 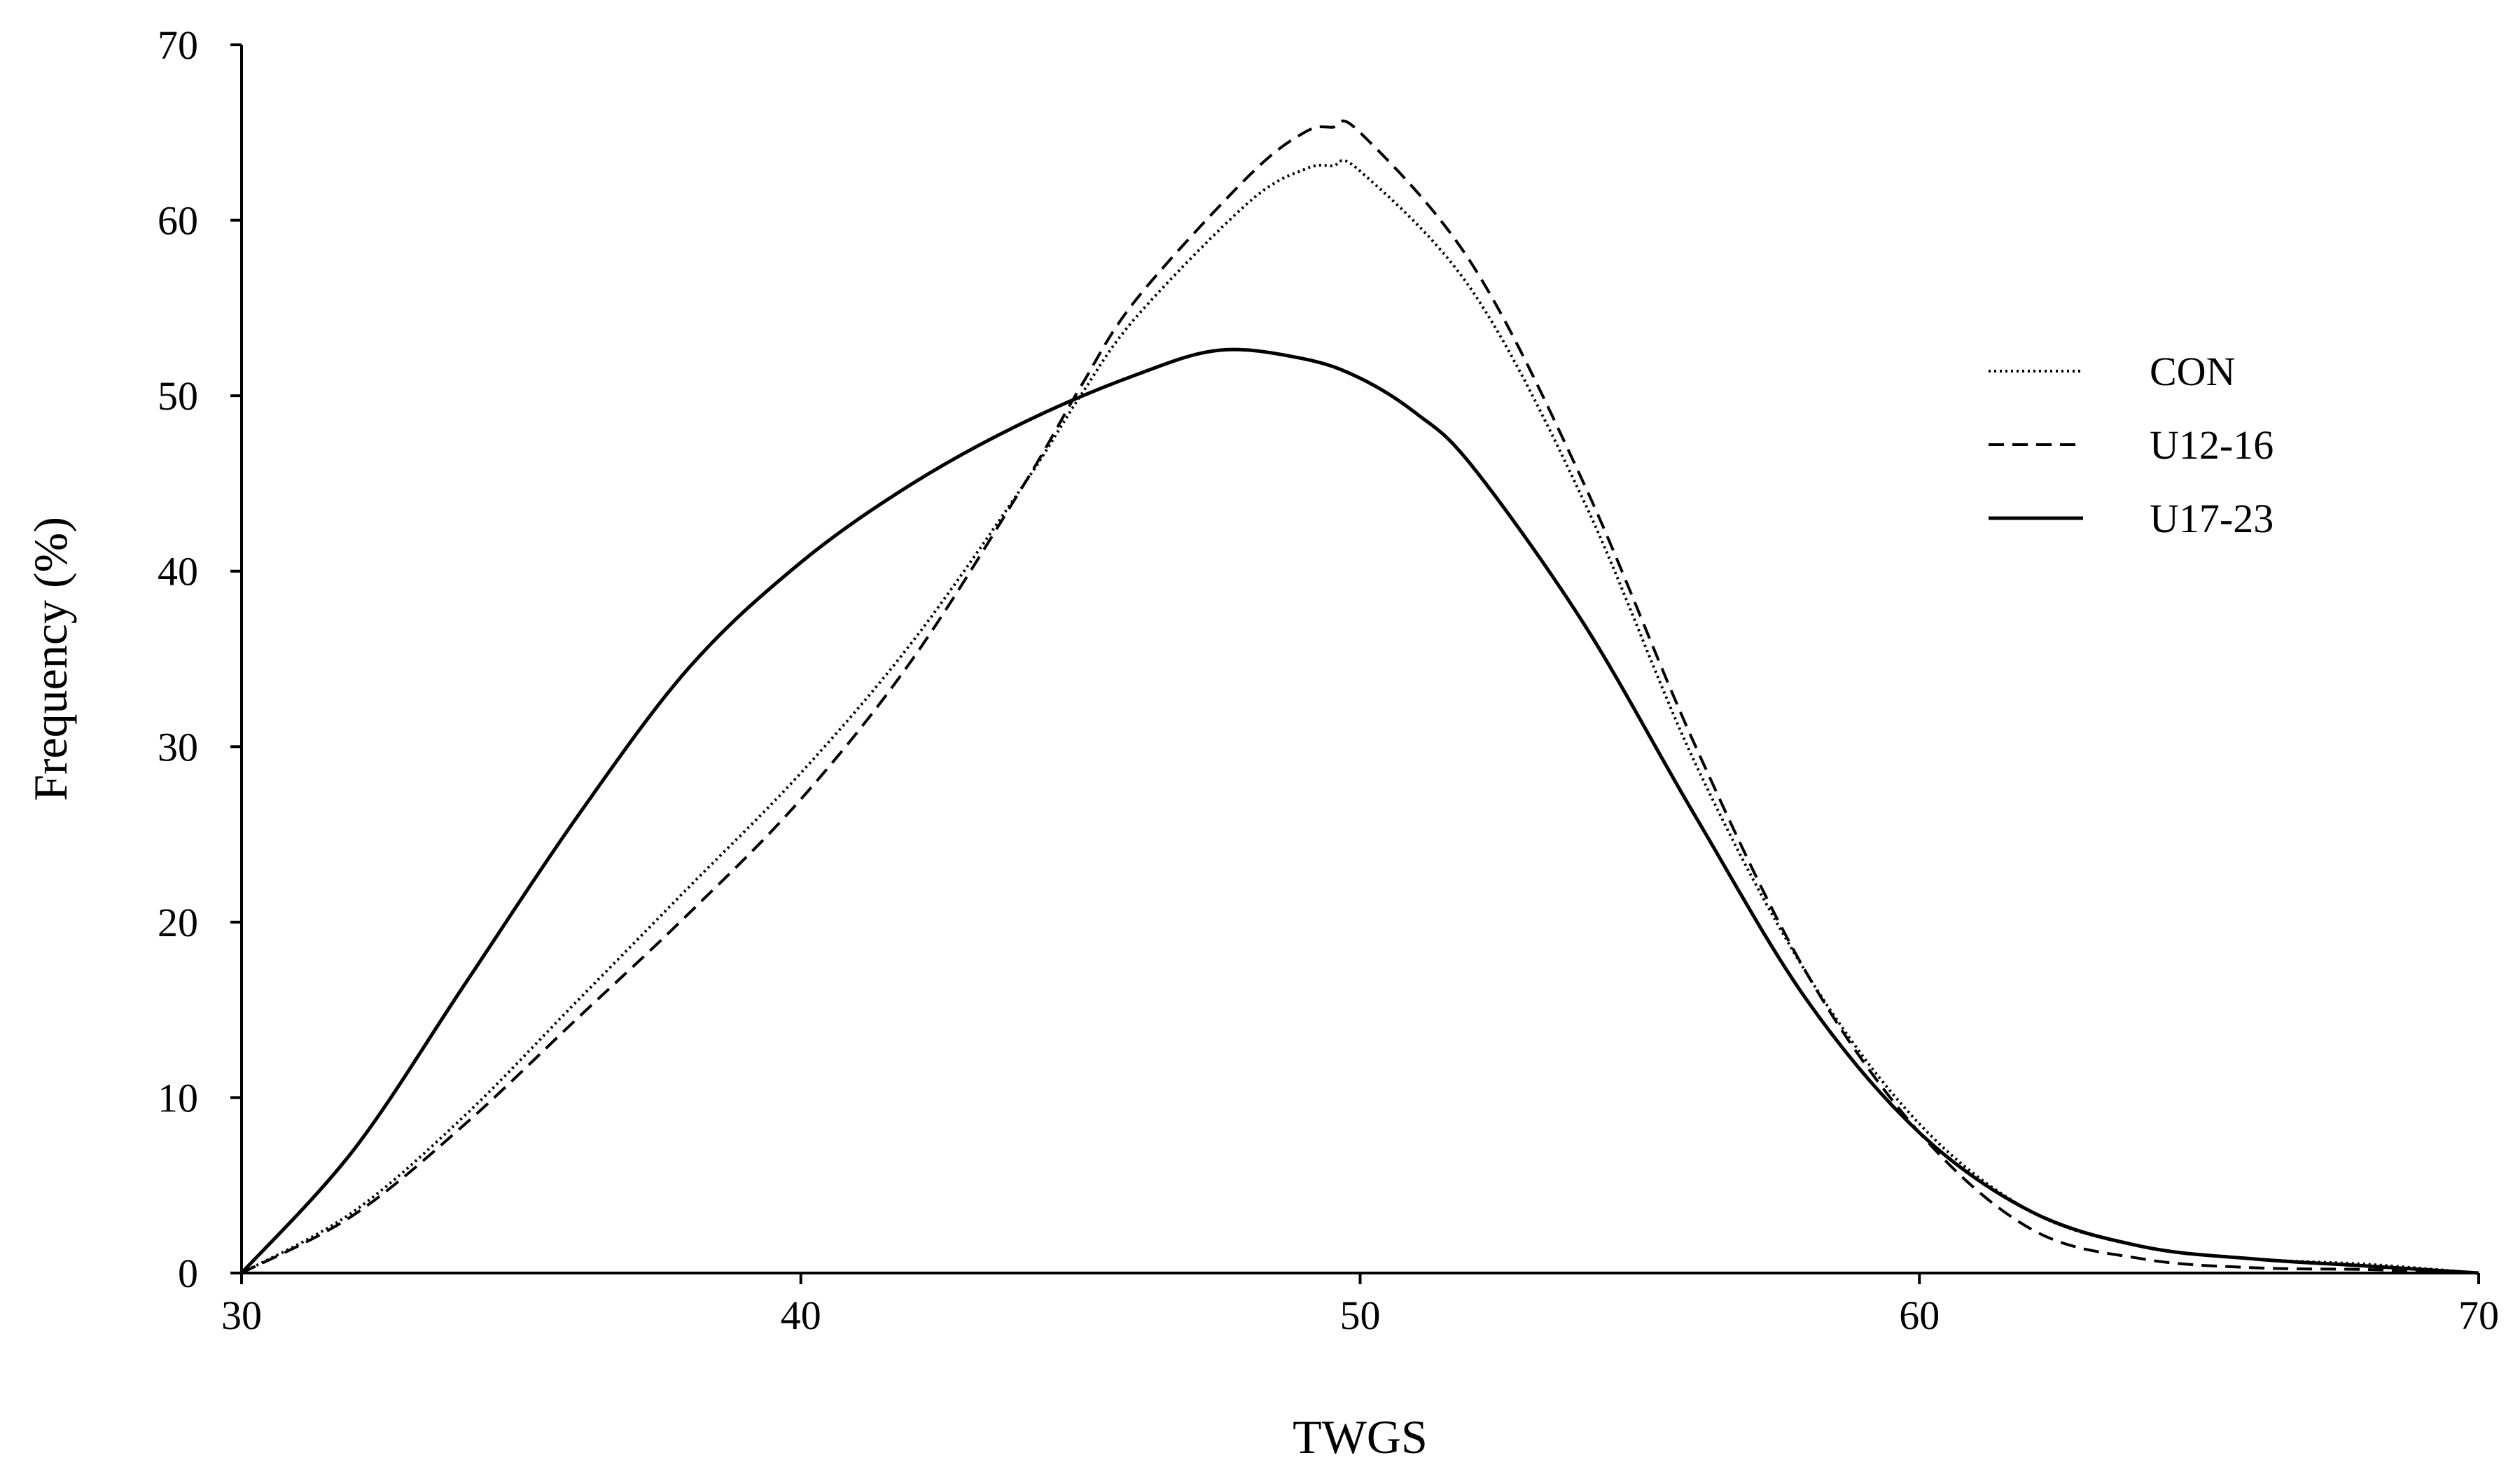 I want to click on legend-label-u12-16: U12-16, so click(x=2212, y=445).